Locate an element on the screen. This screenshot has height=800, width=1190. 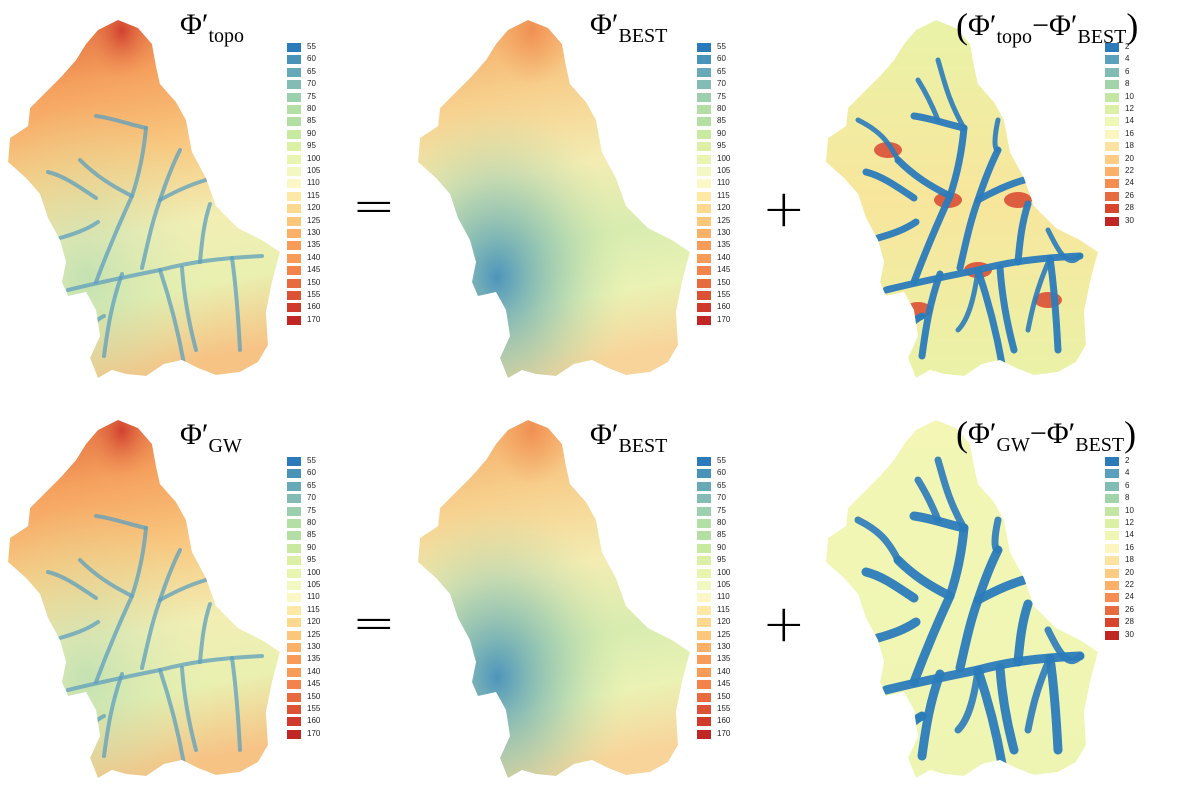
legend-label: 22 is located at coordinates (1129, 170).